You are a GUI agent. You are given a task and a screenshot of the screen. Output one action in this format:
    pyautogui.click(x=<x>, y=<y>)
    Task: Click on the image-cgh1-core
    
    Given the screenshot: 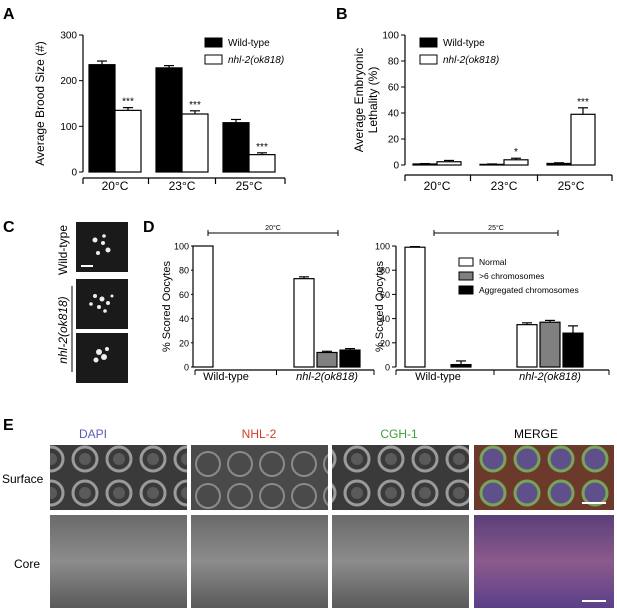 What is the action you would take?
    pyautogui.click(x=400, y=561)
    